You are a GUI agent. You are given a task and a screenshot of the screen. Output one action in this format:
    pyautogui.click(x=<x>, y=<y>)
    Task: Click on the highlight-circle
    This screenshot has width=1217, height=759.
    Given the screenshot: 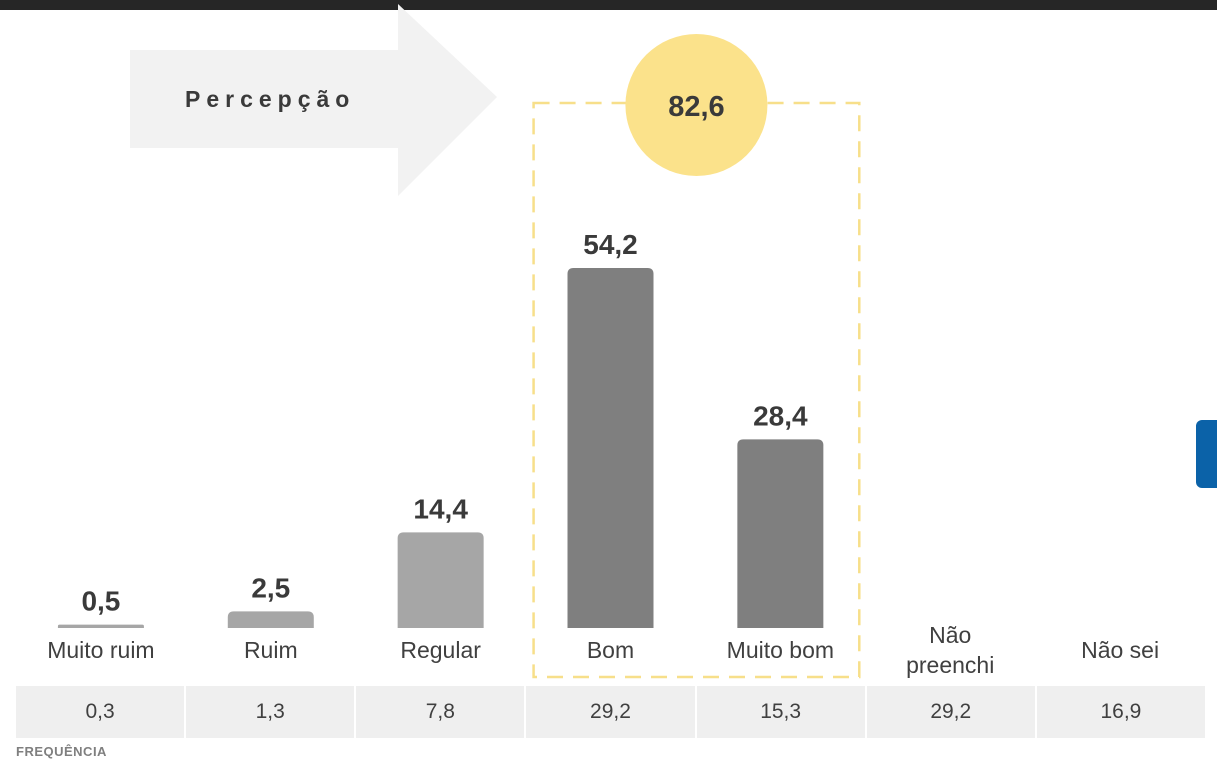 What is the action you would take?
    pyautogui.click(x=696, y=105)
    